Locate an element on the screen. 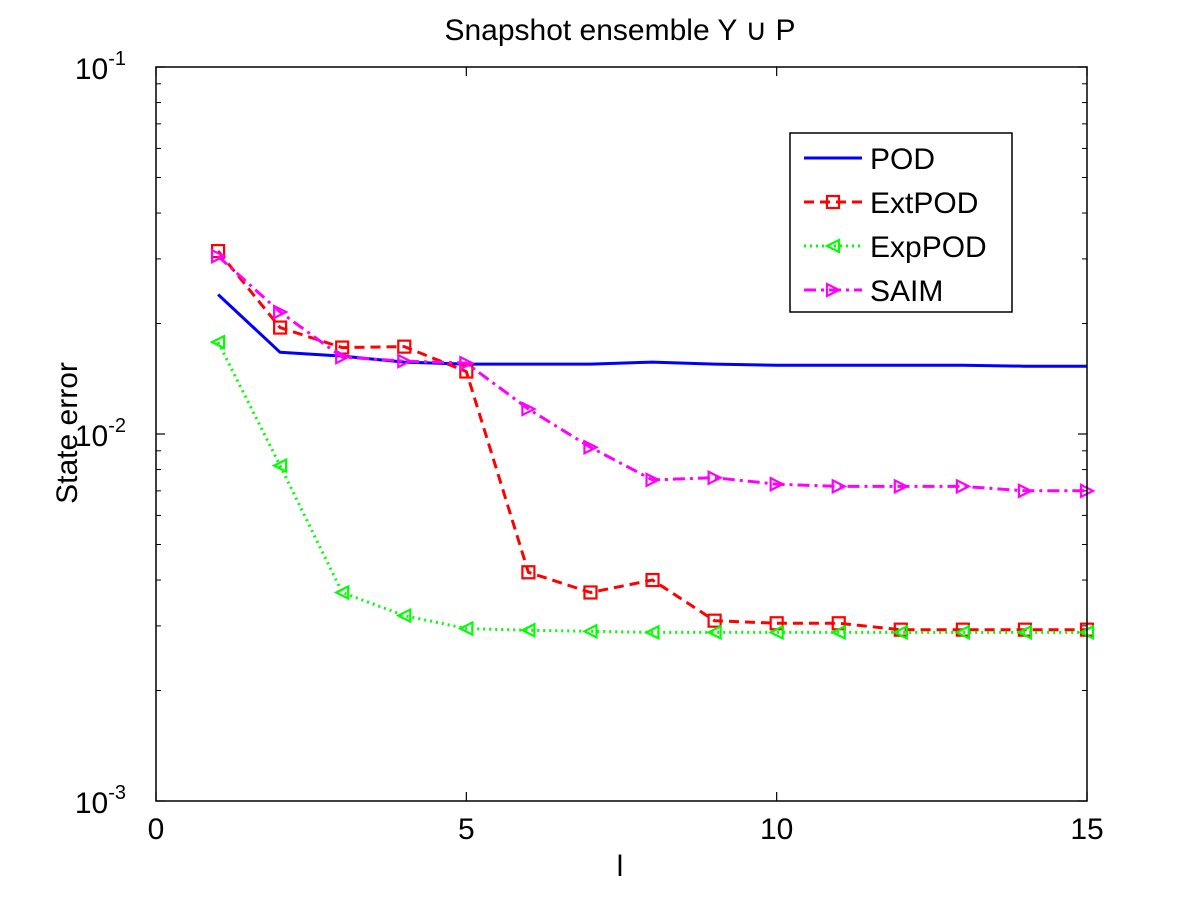 This screenshot has width=1201, height=901. legend-box is located at coordinates (901, 222).